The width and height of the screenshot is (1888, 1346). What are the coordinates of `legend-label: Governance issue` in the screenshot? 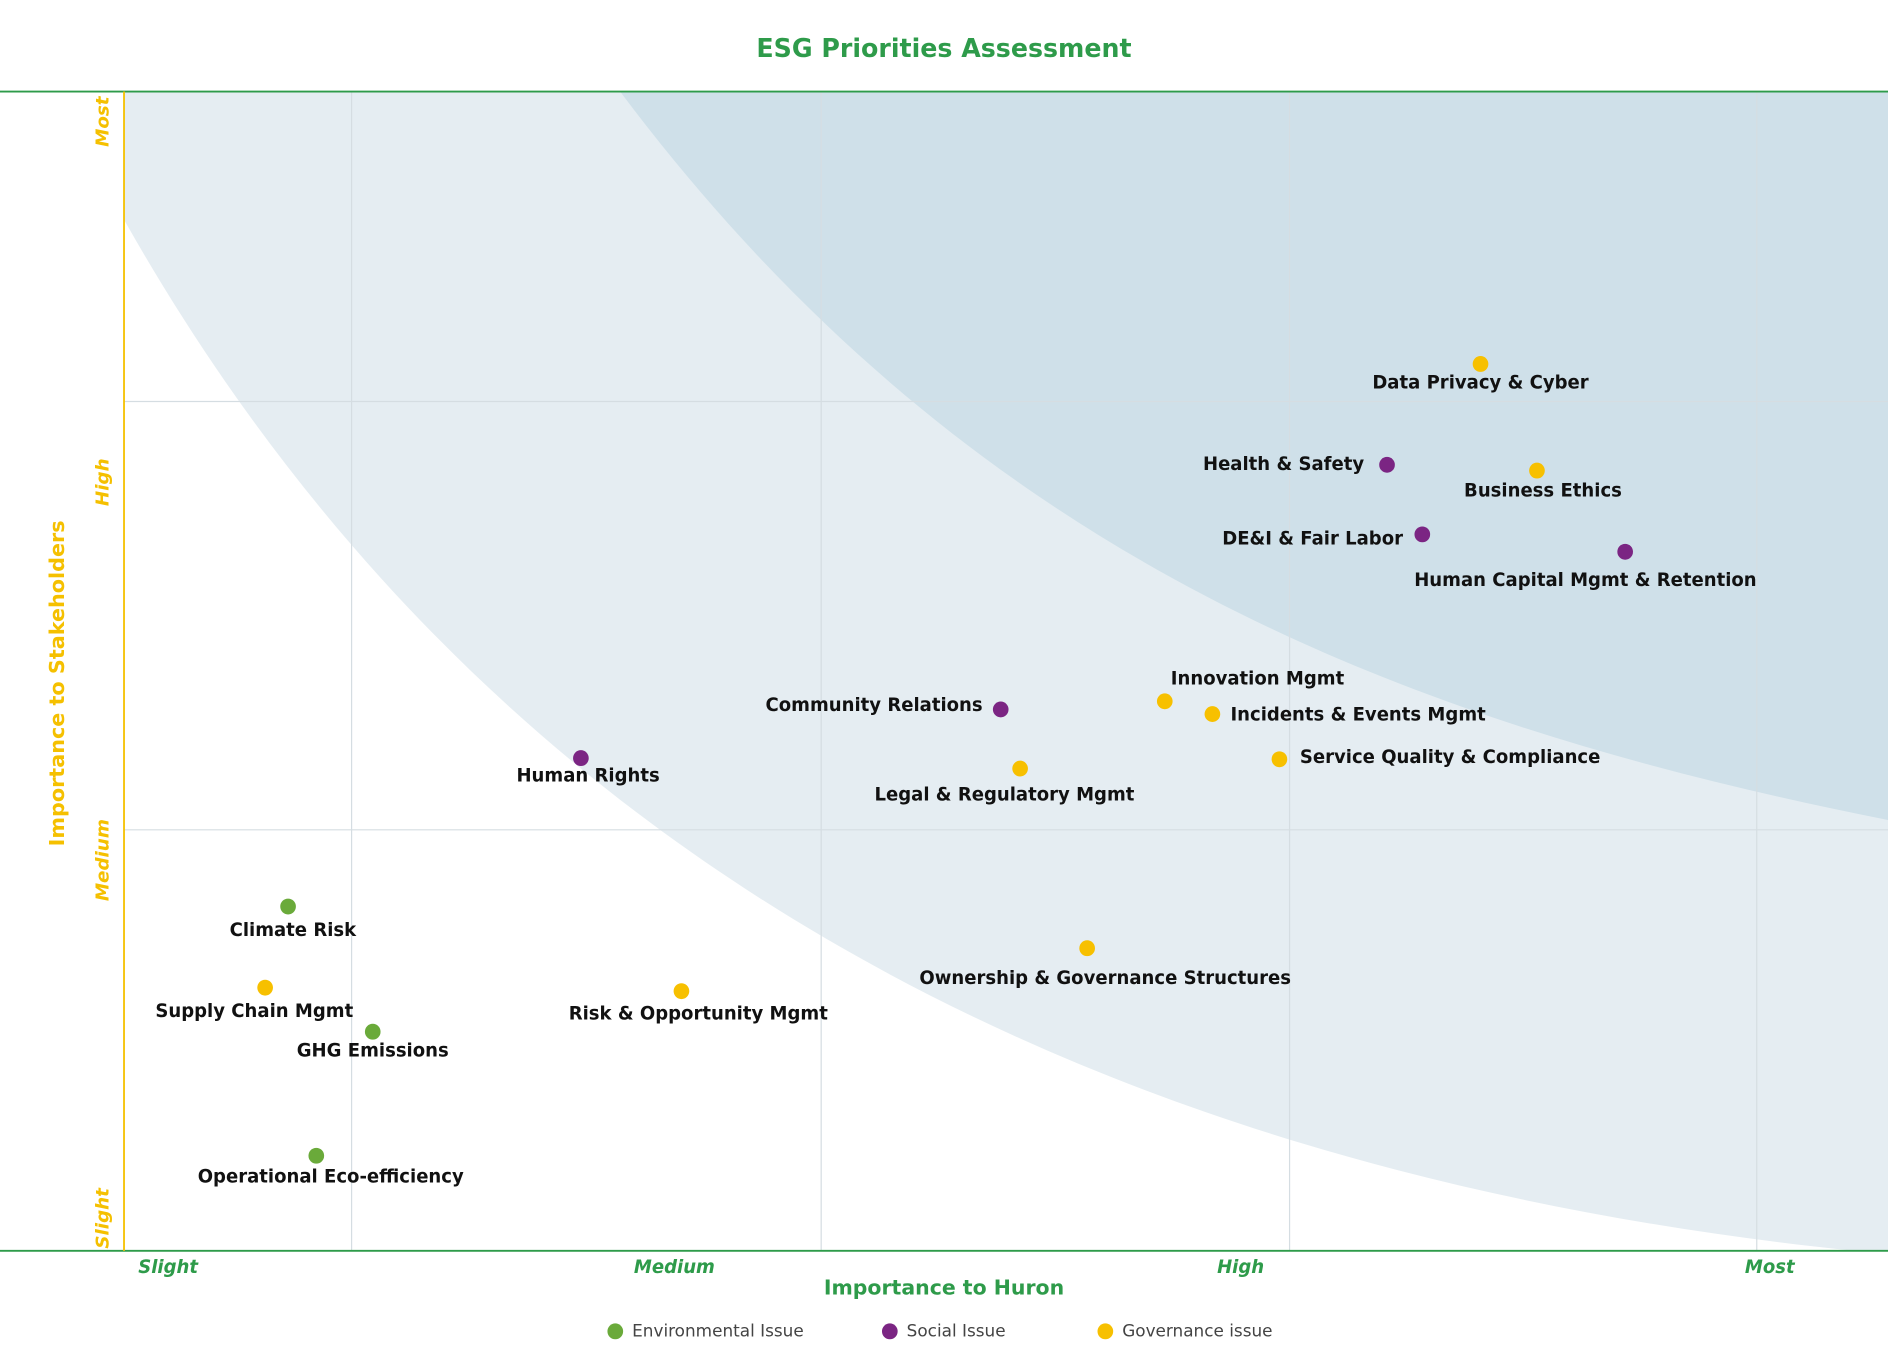 It's located at (1197, 1331).